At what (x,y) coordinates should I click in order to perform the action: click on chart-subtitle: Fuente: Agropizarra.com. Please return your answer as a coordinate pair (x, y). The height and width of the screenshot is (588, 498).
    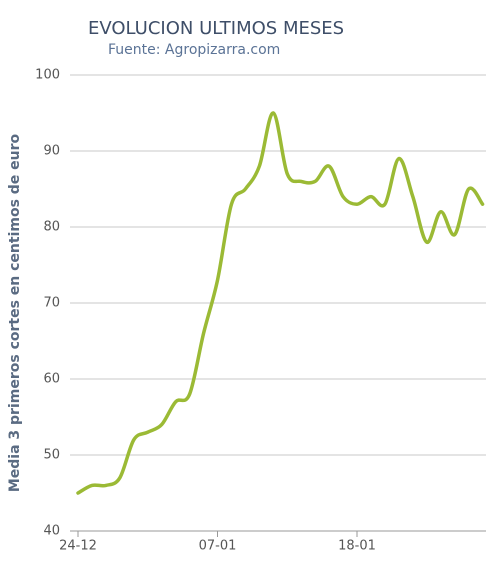
    Looking at the image, I should click on (194, 50).